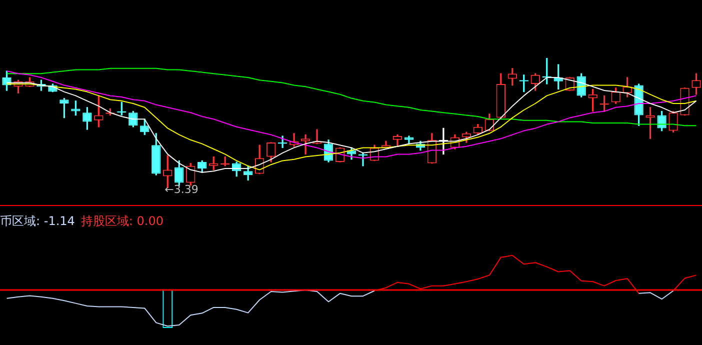  Describe the element at coordinates (181, 189) in the screenshot. I see `annotation: ←3.39` at that location.